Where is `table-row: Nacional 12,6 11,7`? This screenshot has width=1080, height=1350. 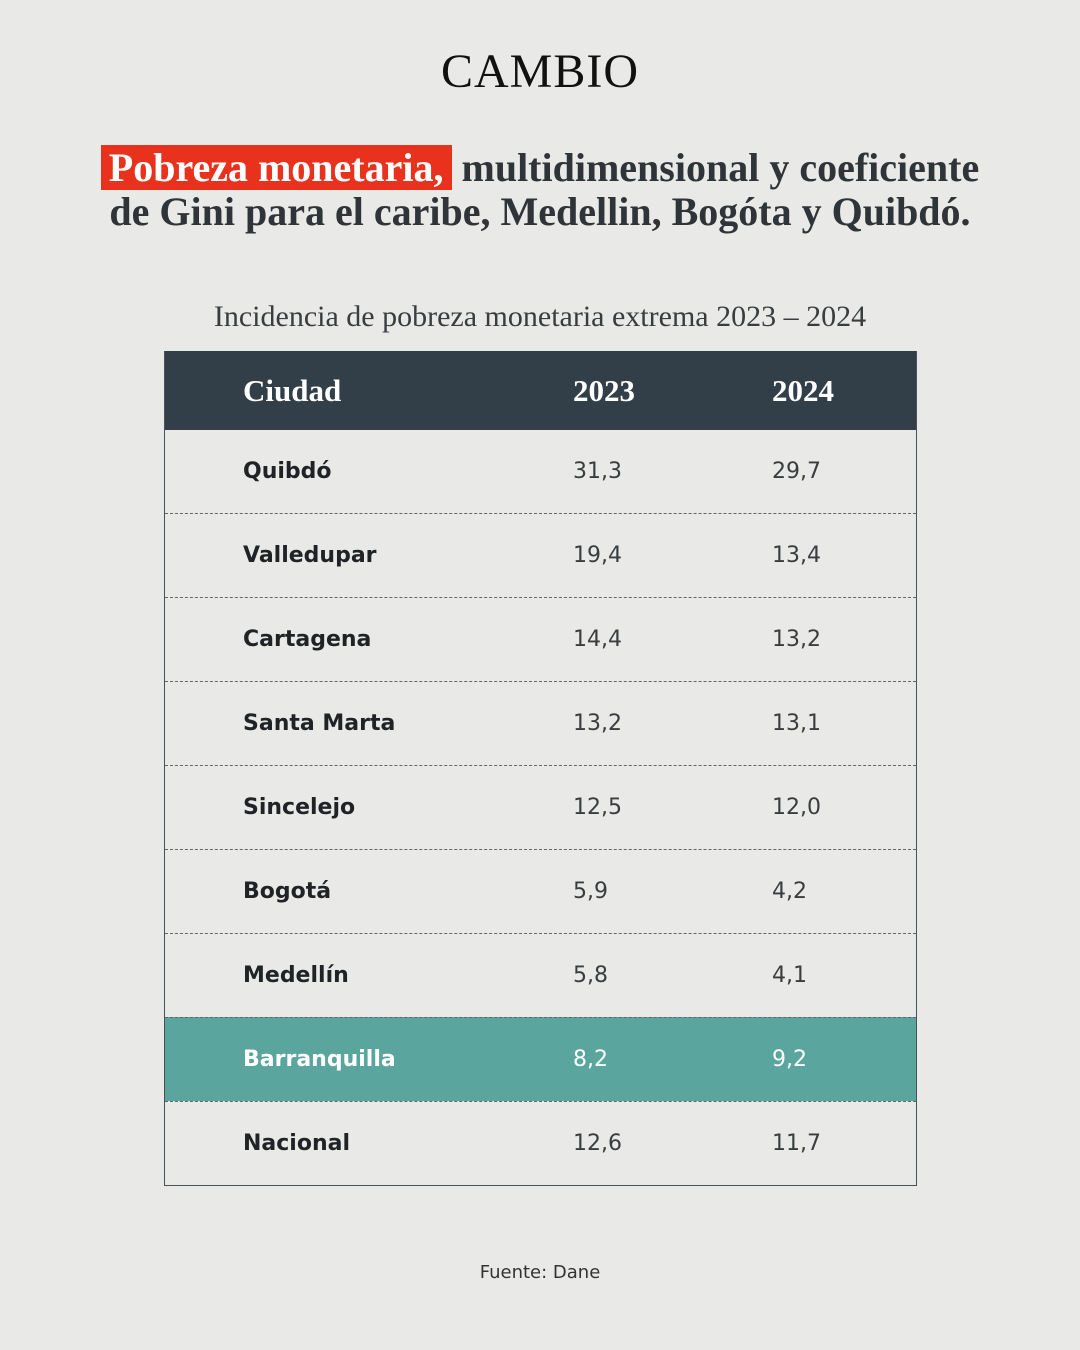 table-row: Nacional 12,6 11,7 is located at coordinates (540, 1143).